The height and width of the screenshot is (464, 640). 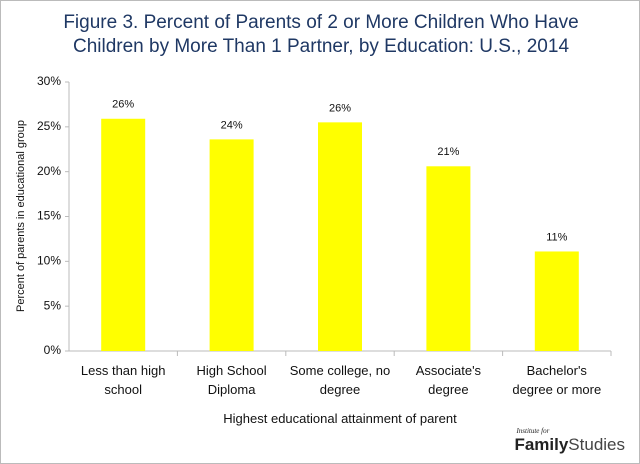 What do you see at coordinates (556, 237) in the screenshot?
I see `value-label: 11%` at bounding box center [556, 237].